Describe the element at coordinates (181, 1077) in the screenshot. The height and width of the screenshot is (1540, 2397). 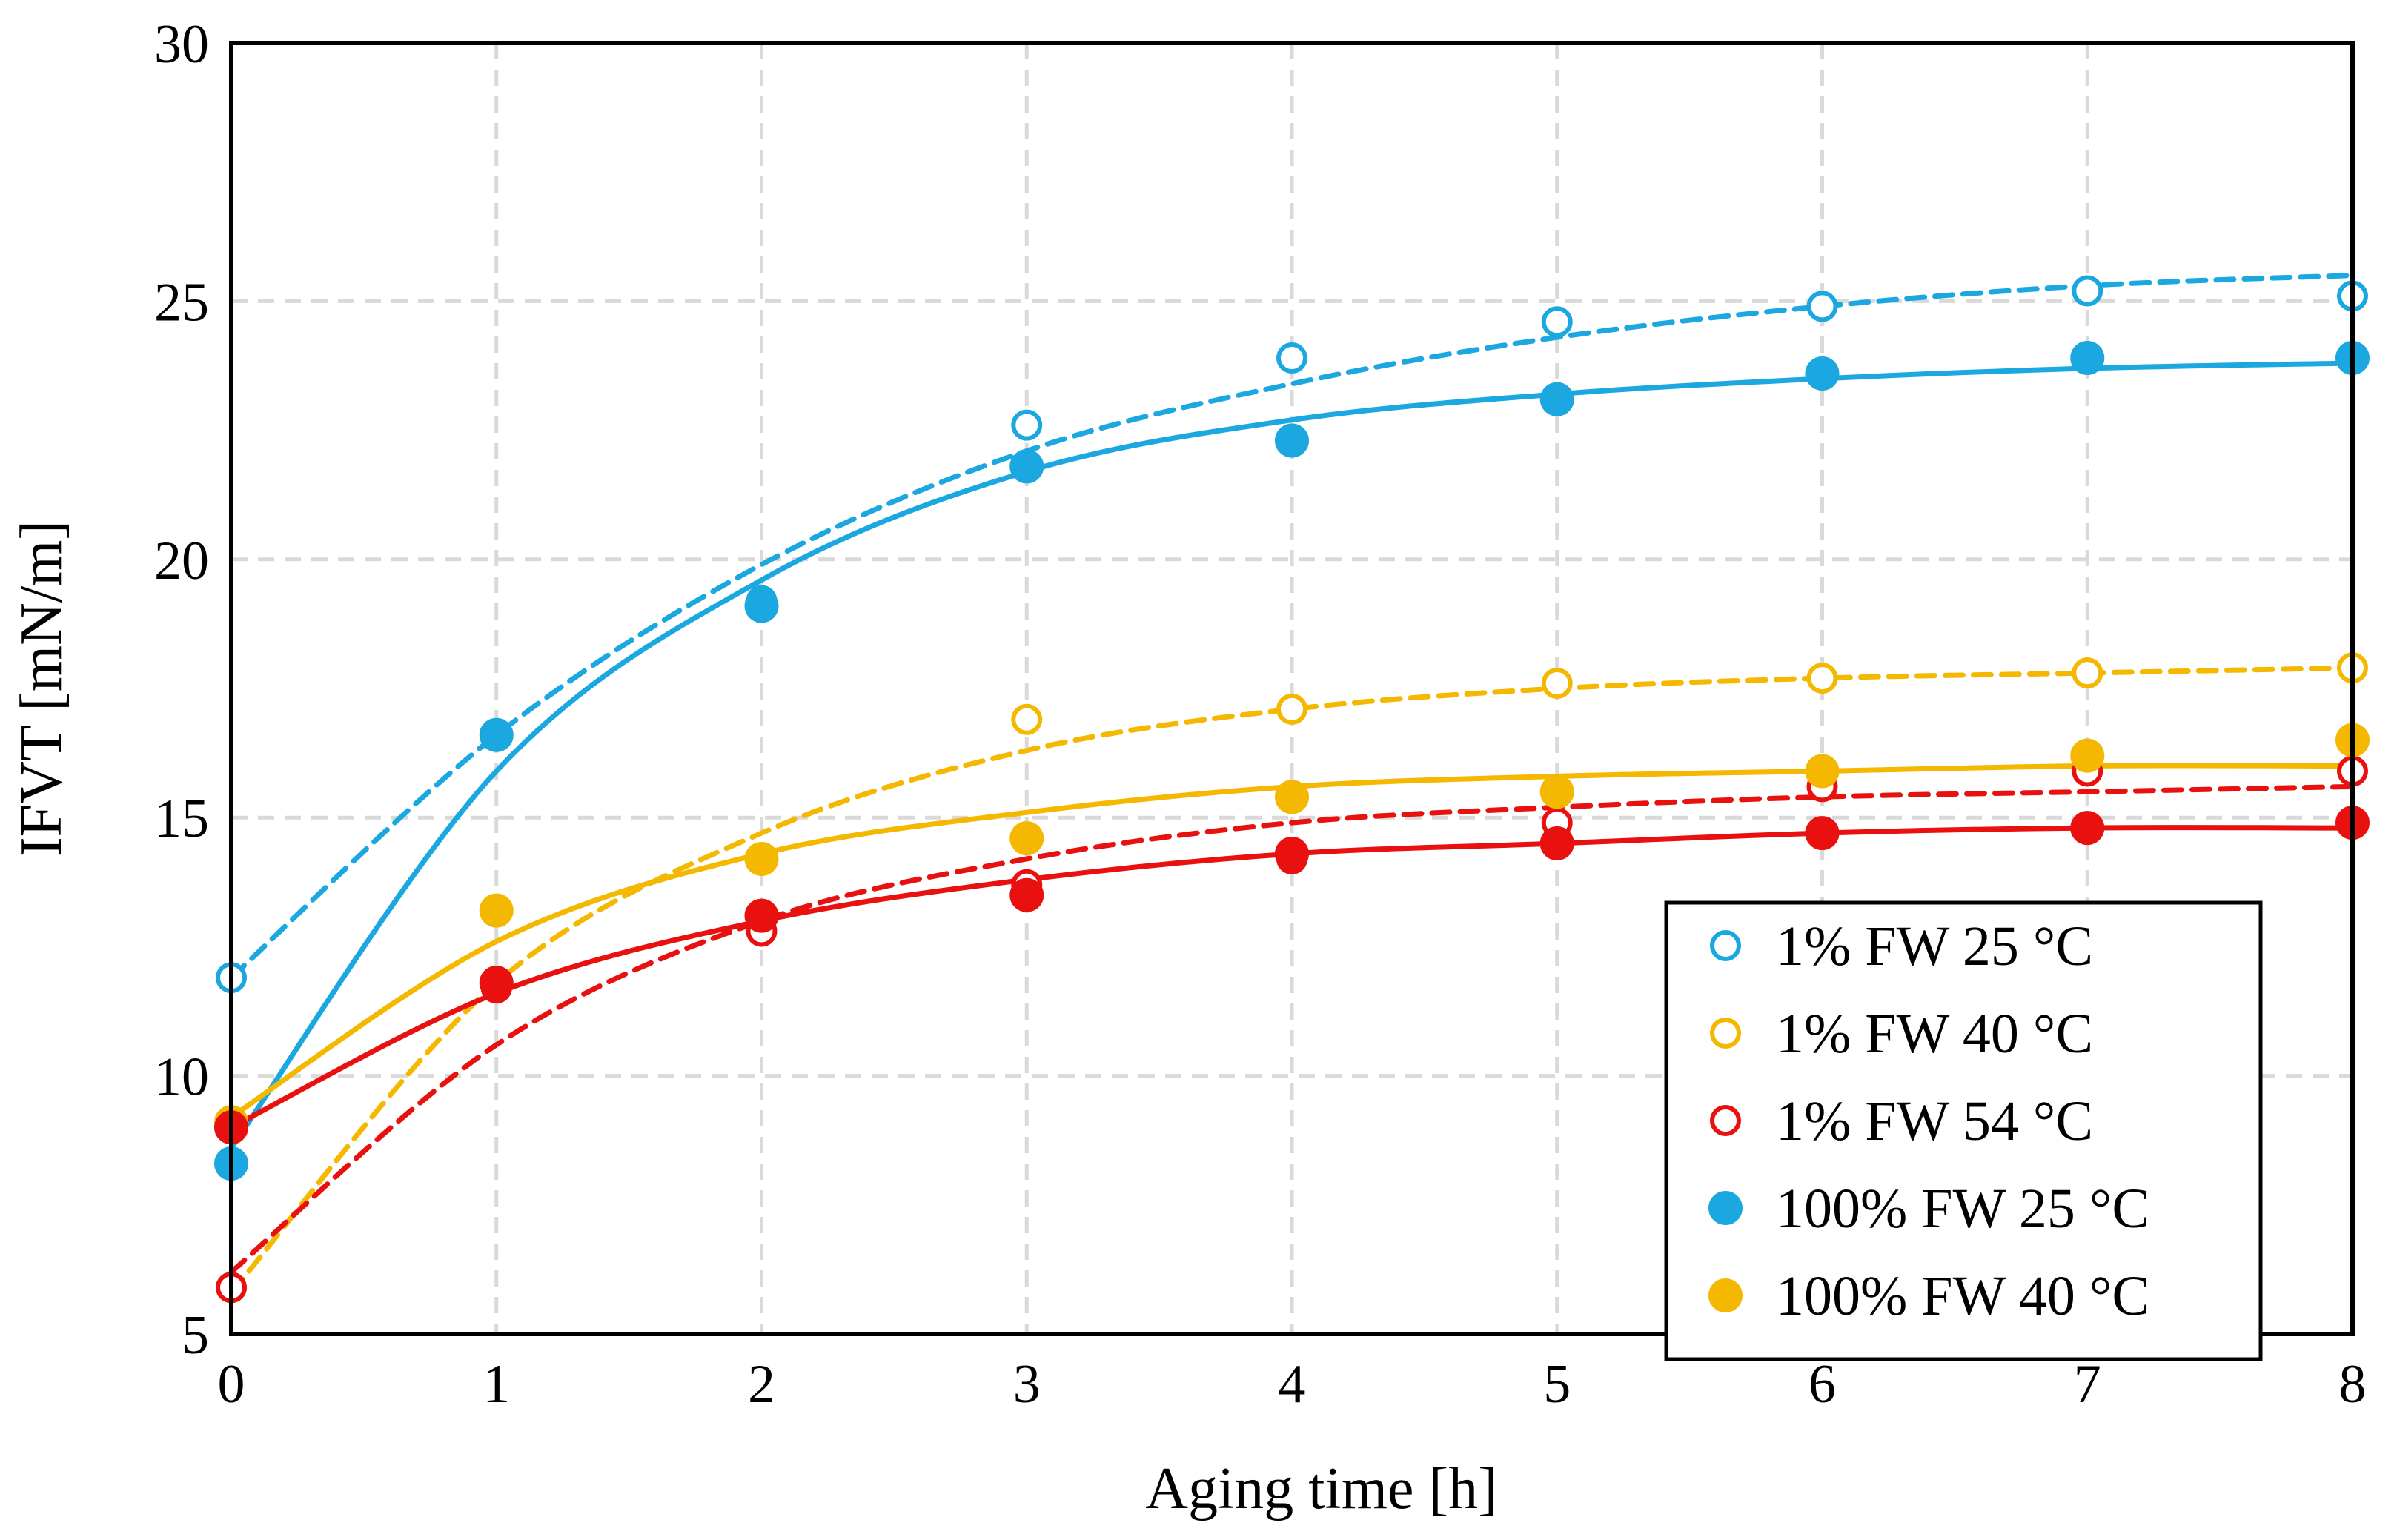
I see `y-tick-label: 10` at that location.